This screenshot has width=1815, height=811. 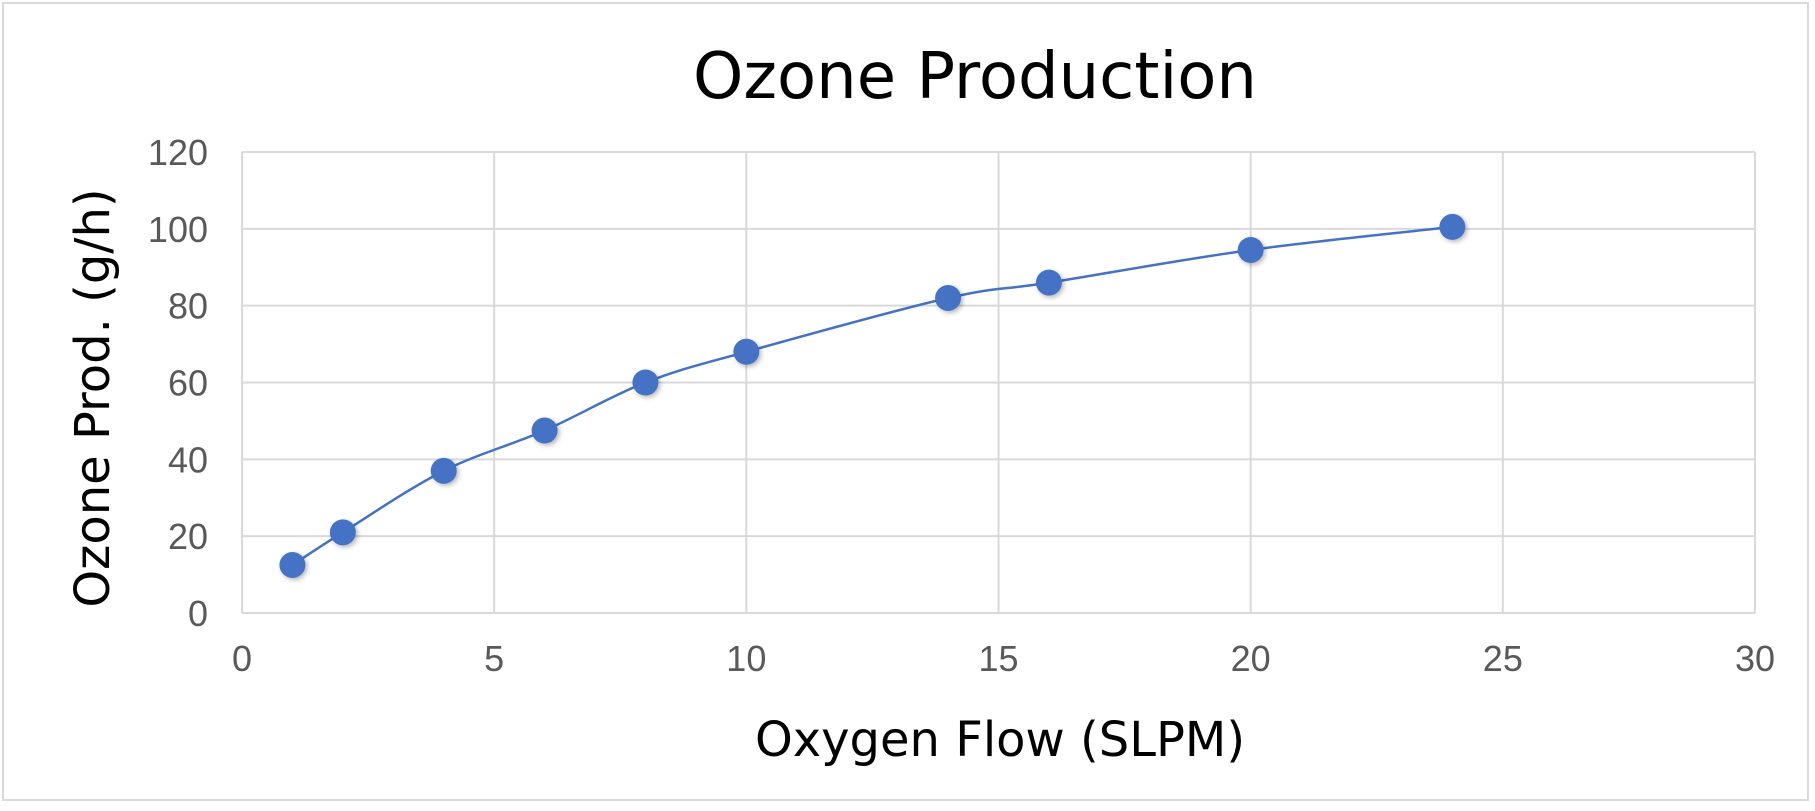 I want to click on y-tick-labels: 0 20 40 60 80 100 120, so click(x=178, y=383).